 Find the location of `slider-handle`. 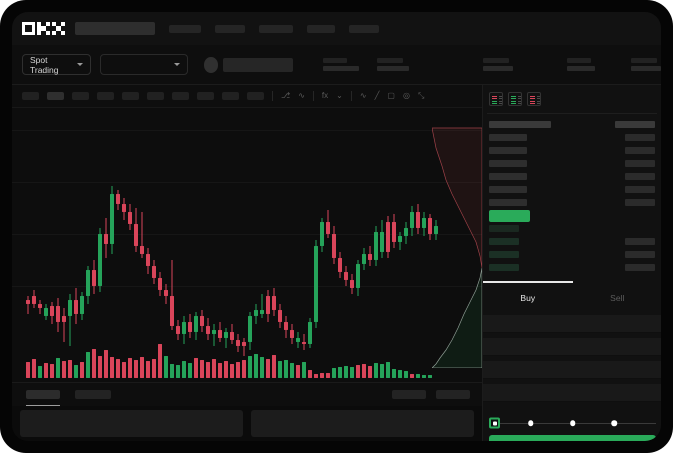

slider-handle is located at coordinates (494, 423).